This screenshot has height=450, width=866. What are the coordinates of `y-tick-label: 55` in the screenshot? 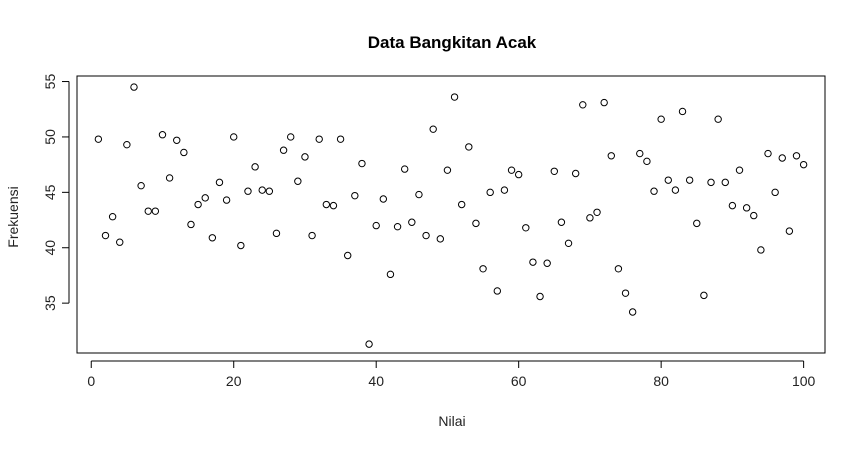 It's located at (50, 82).